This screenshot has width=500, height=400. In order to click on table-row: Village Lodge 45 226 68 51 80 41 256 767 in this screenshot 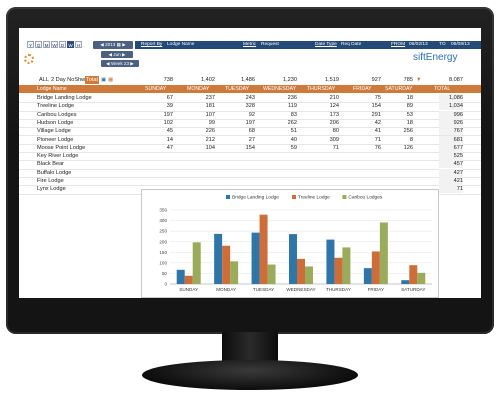, I will do `click(250, 132)`.